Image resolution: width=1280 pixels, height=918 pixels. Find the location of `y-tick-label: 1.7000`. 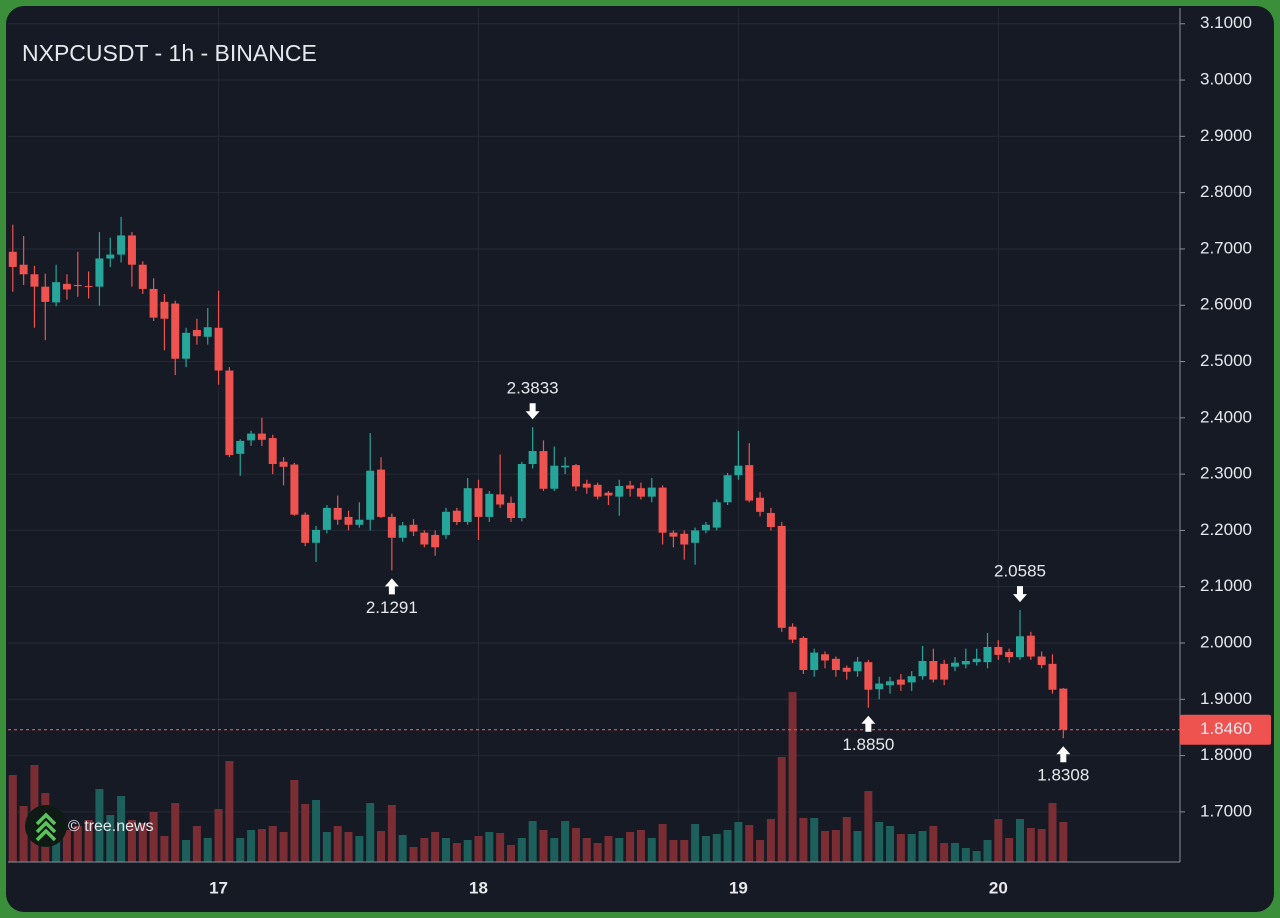

y-tick-label: 1.7000 is located at coordinates (1226, 810).